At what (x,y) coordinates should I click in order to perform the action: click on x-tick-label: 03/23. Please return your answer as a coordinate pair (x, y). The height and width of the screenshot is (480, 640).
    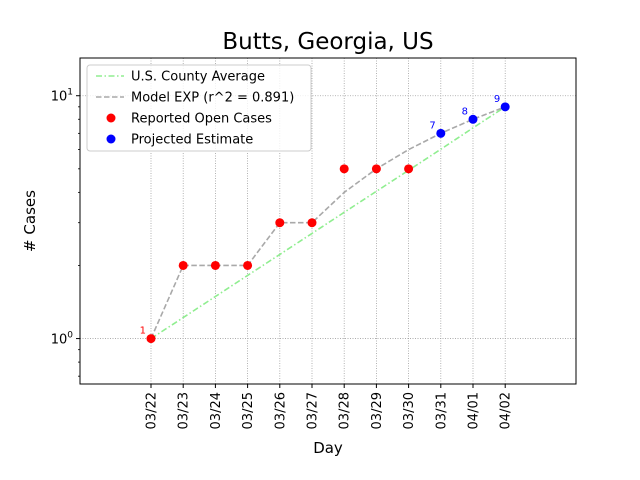
    Looking at the image, I should click on (184, 410).